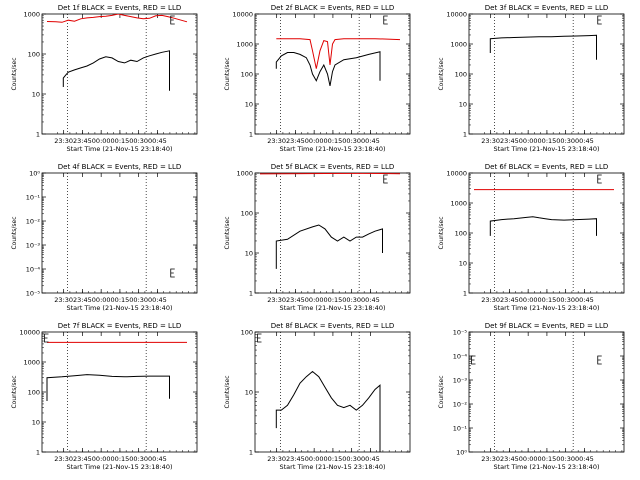 The height and width of the screenshot is (480, 640). I want to click on chart-title: Det 8f BLACK = Events, RED = LLD, so click(332, 326).